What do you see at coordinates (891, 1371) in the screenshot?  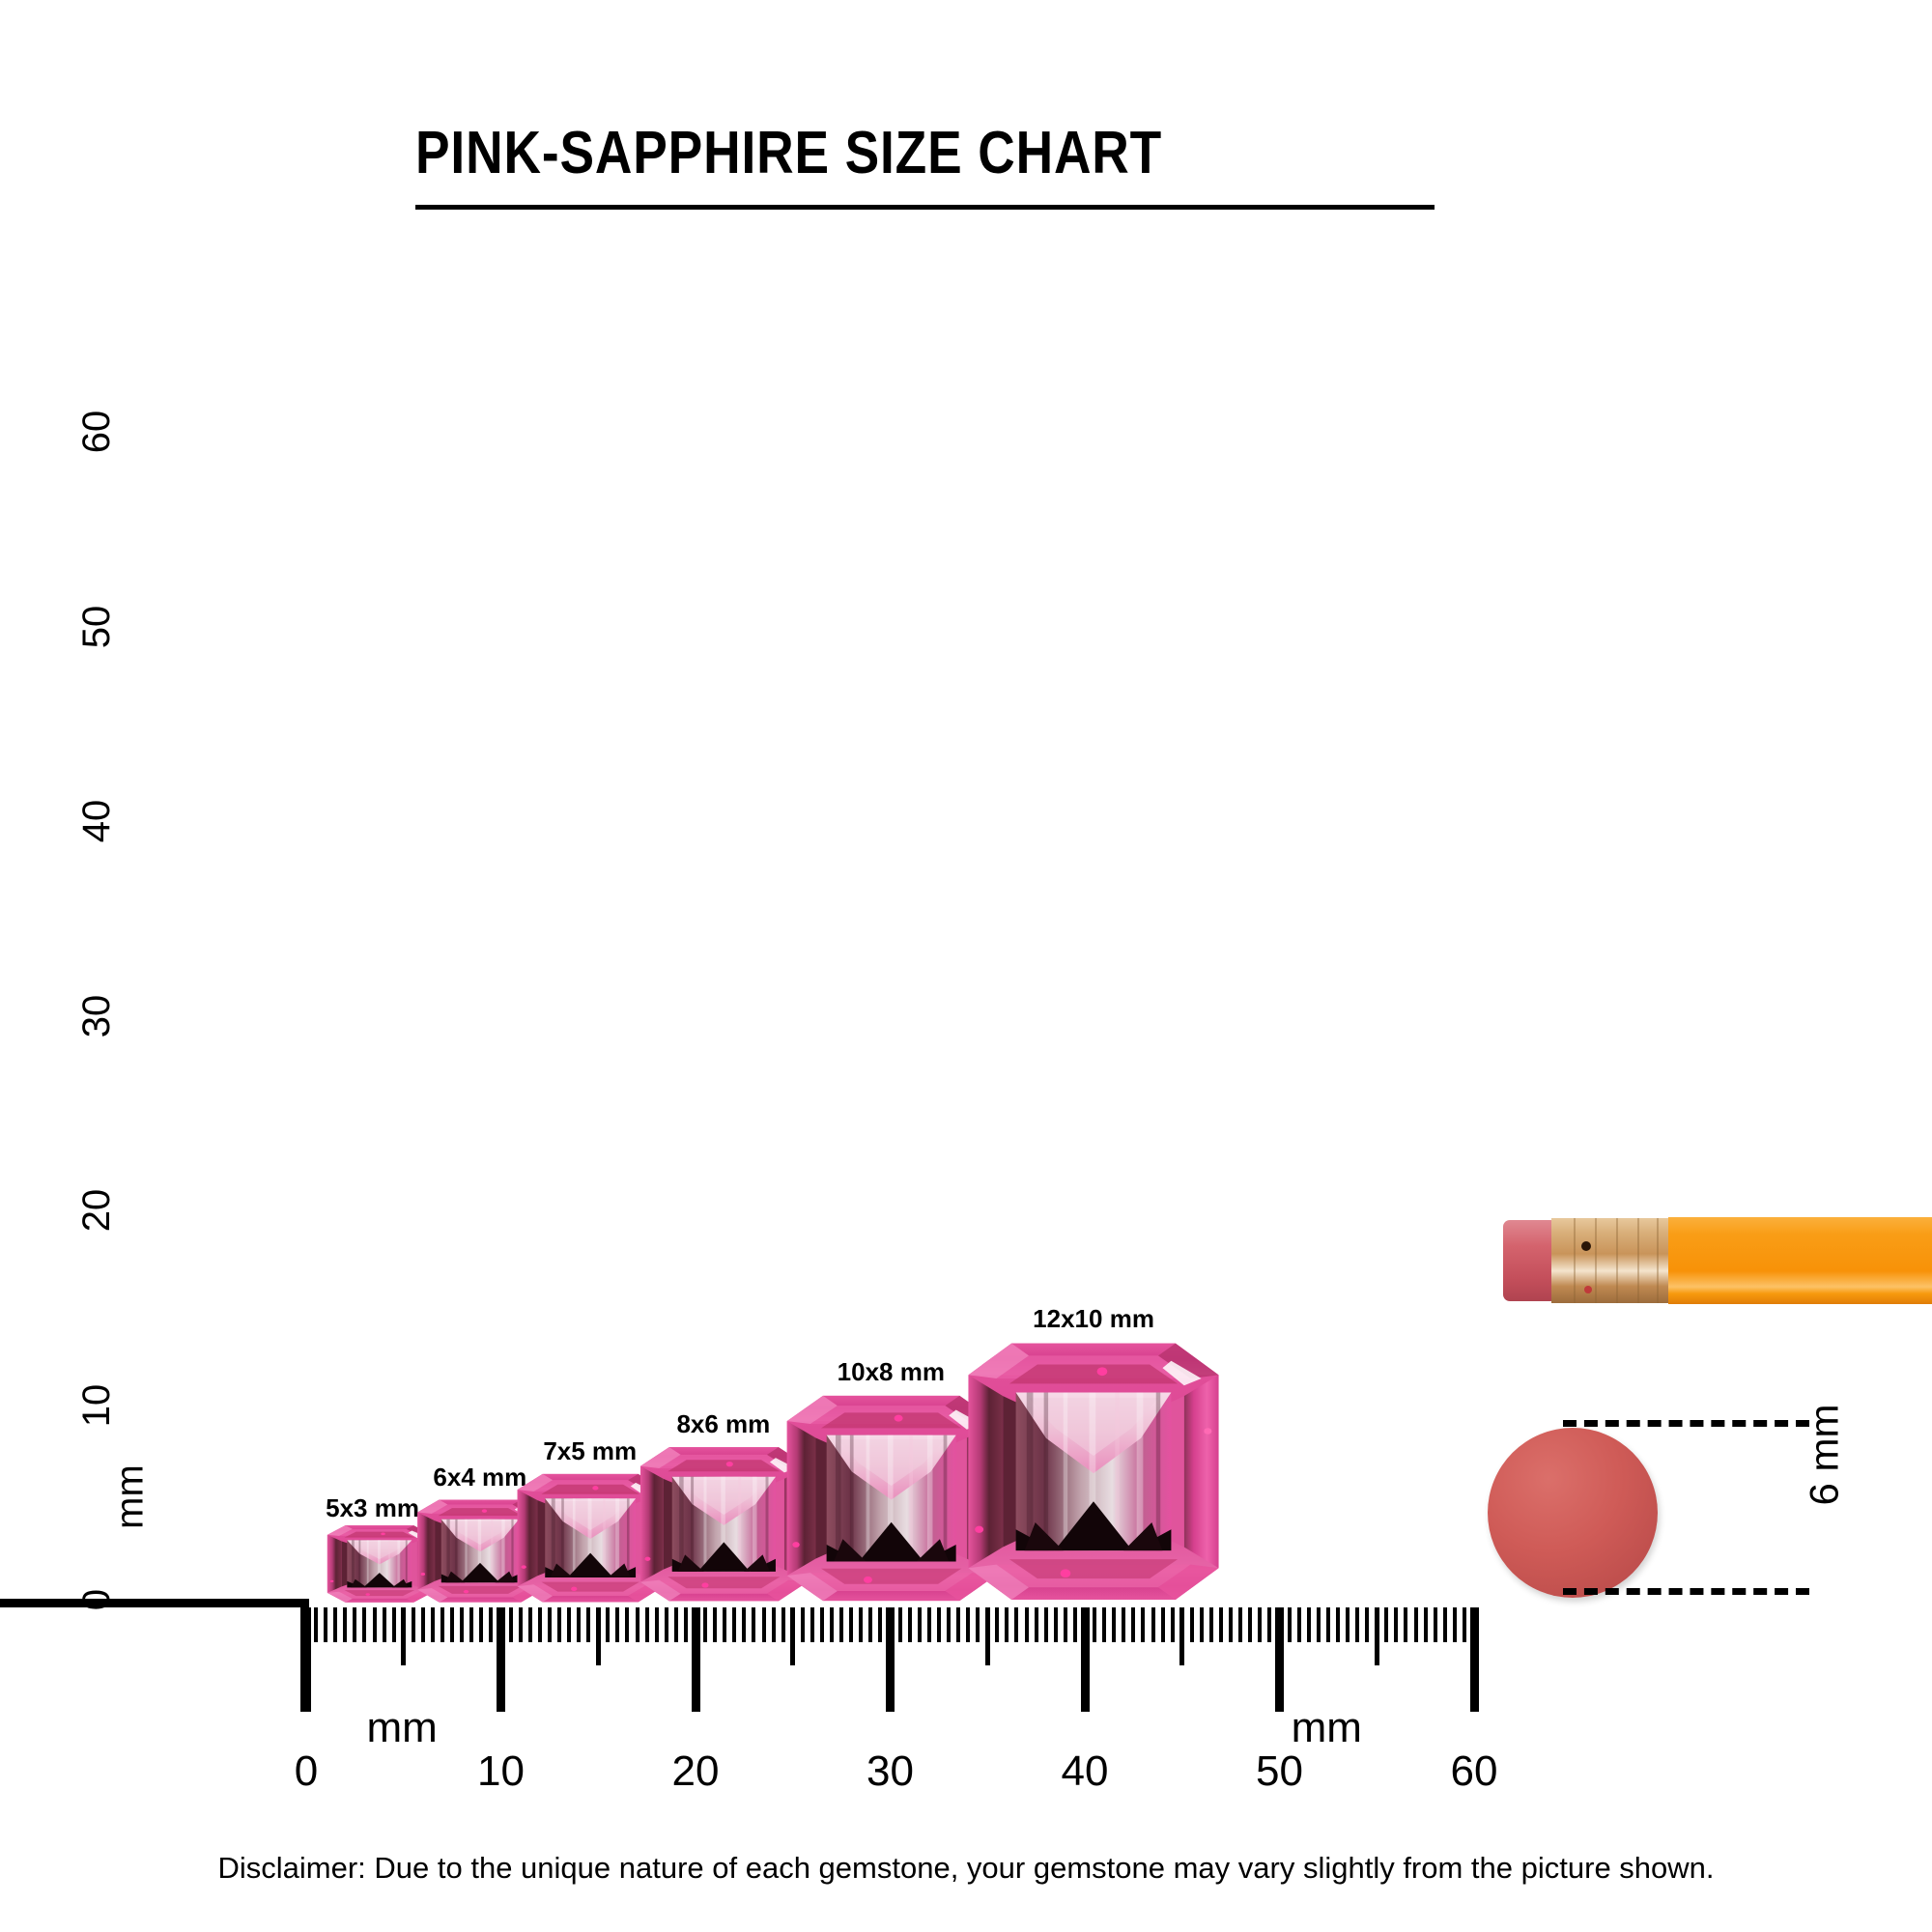 I see `gemstone-size-label: 10x8 mm` at bounding box center [891, 1371].